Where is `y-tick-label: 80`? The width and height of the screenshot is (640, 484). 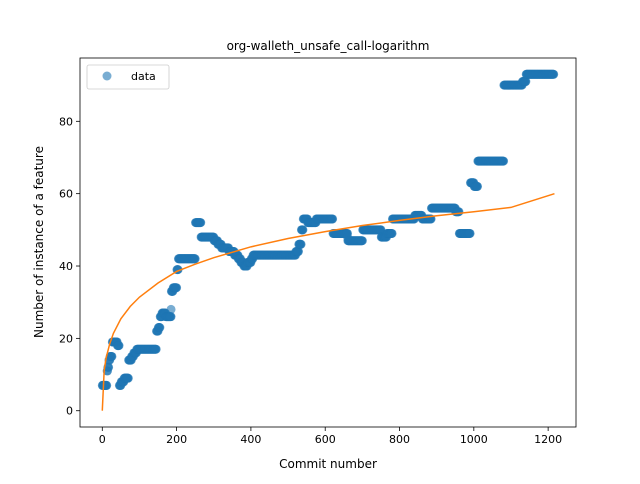 y-tick-label: 80 is located at coordinates (66, 121).